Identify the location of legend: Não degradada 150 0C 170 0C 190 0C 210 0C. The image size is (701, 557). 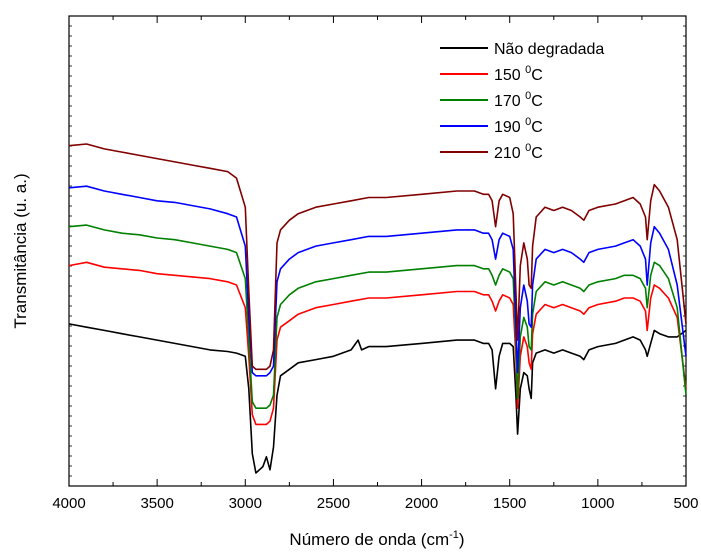
(522, 101).